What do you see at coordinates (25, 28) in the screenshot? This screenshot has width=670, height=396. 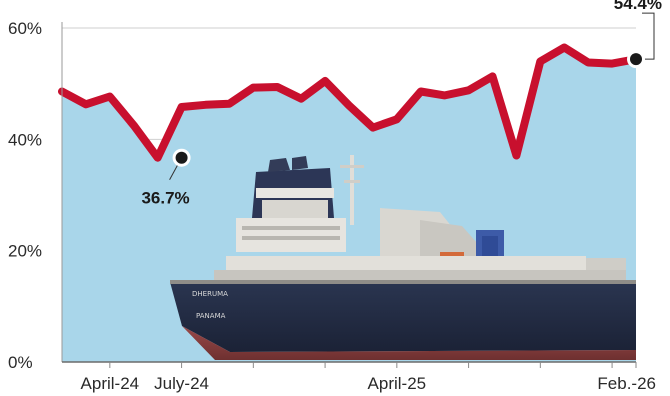 I see `y-tick-label: 60%` at bounding box center [25, 28].